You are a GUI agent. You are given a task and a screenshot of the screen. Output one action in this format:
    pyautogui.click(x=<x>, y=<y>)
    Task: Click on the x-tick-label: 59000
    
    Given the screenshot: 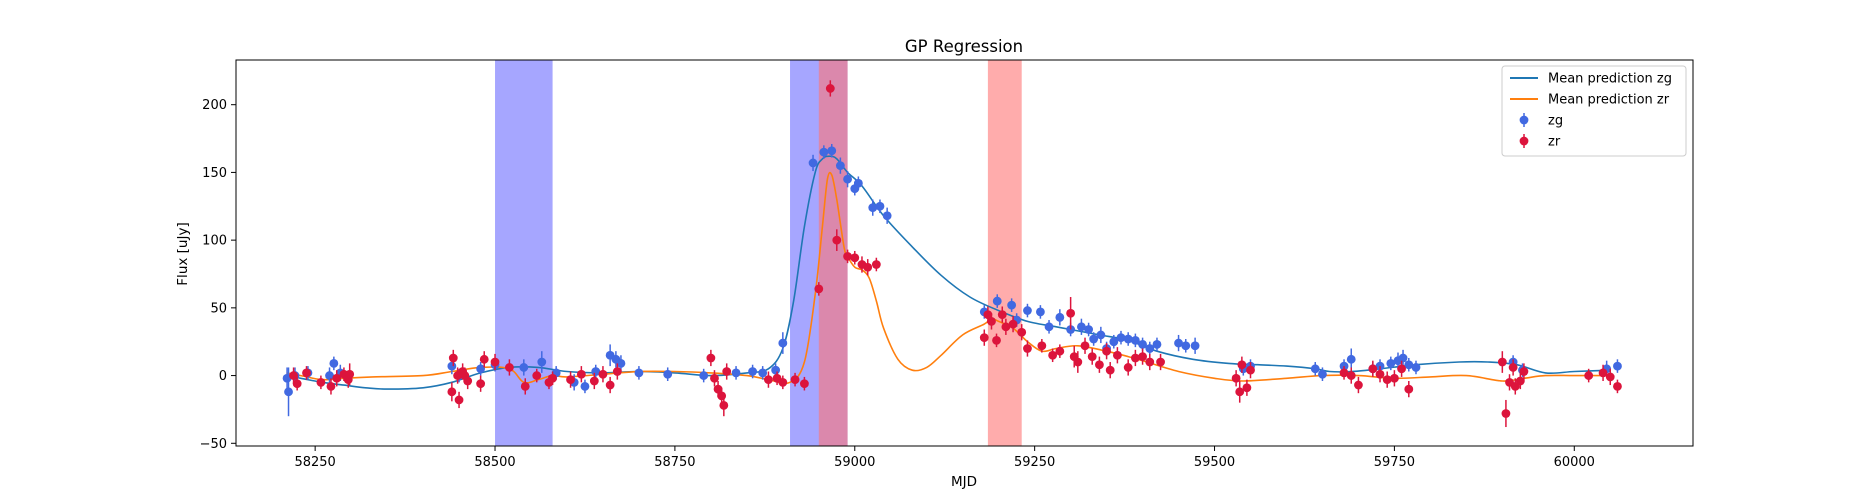 What is the action you would take?
    pyautogui.click(x=854, y=462)
    